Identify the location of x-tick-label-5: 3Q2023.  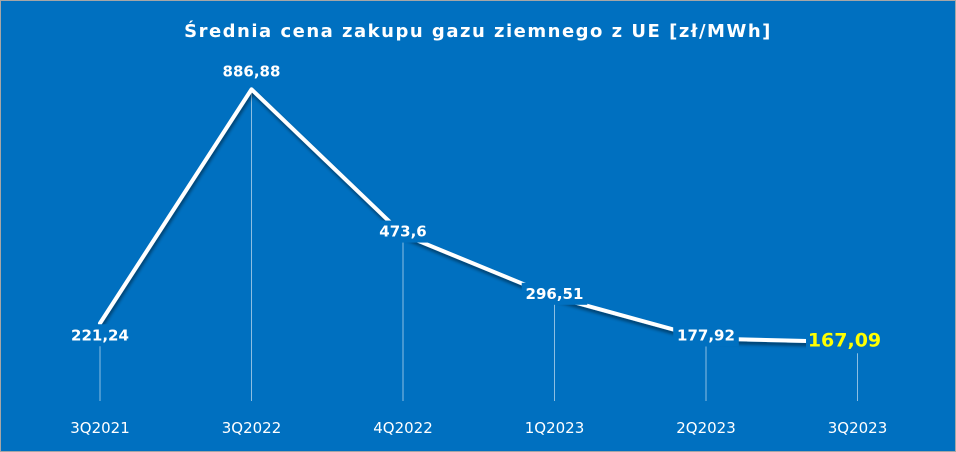
(858, 428).